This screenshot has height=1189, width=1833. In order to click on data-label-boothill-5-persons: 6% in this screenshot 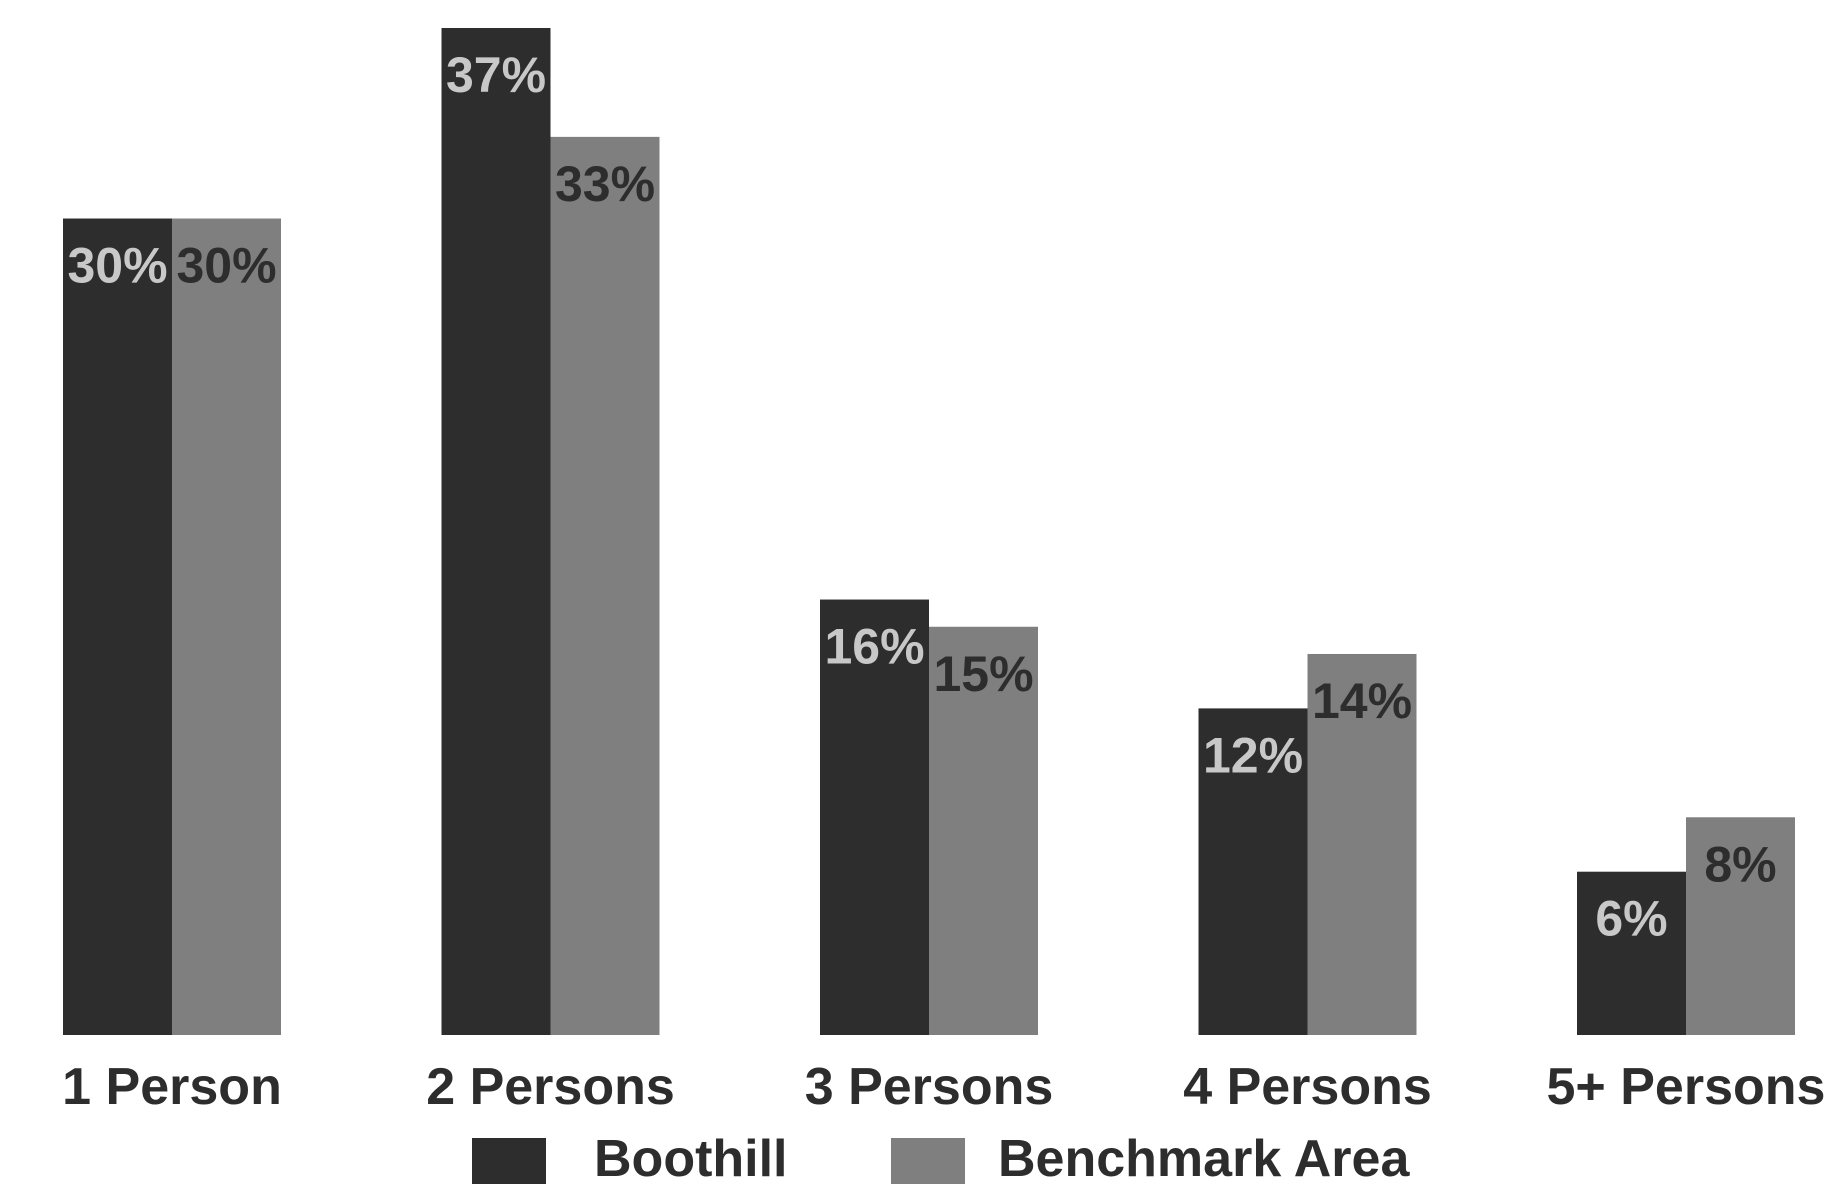, I will do `click(1631, 919)`.